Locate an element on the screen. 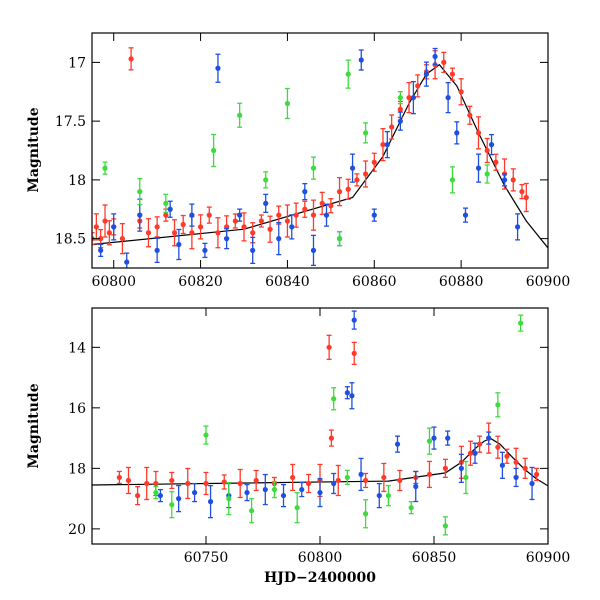  bottom-y-tick-labels: 14 16 18 20 is located at coordinates (77, 439).